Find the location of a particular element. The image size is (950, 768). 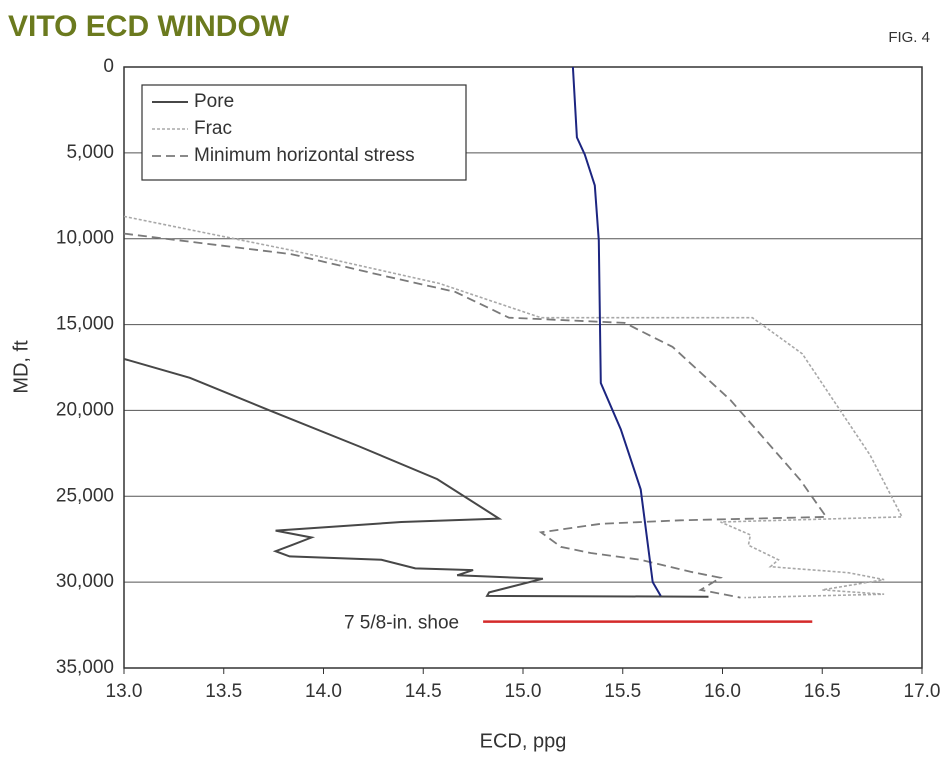

x-tick-label: 13.5 is located at coordinates (223, 691).